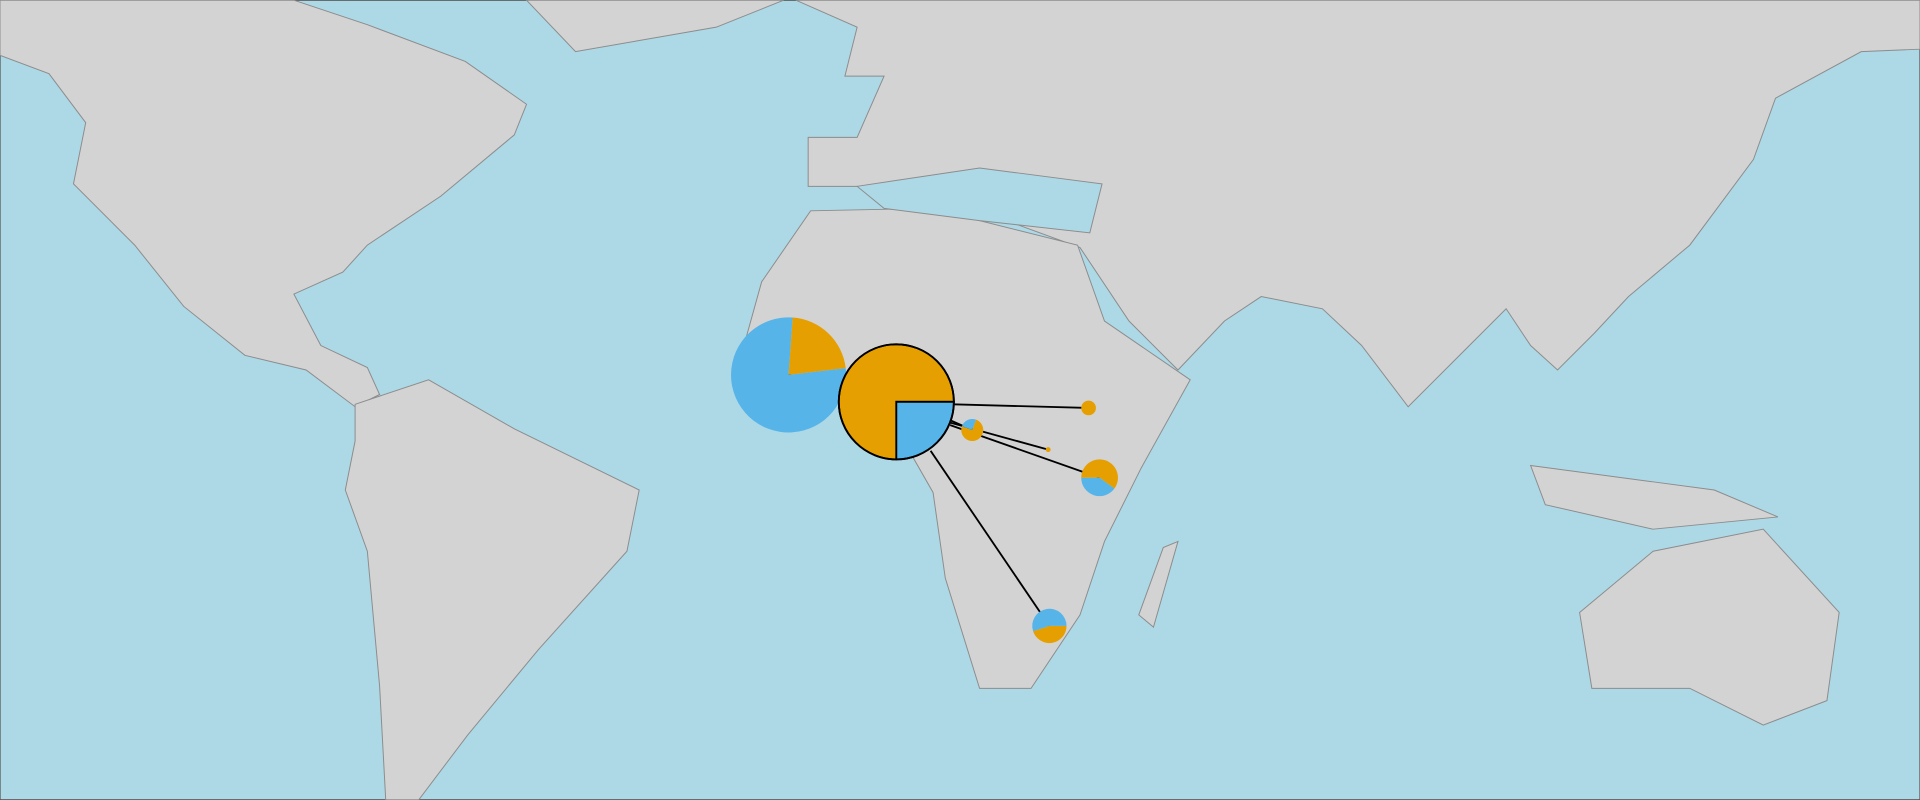 This screenshot has height=800, width=1920. Describe the element at coordinates (1654, 497) in the screenshot. I see `indonesia` at that location.